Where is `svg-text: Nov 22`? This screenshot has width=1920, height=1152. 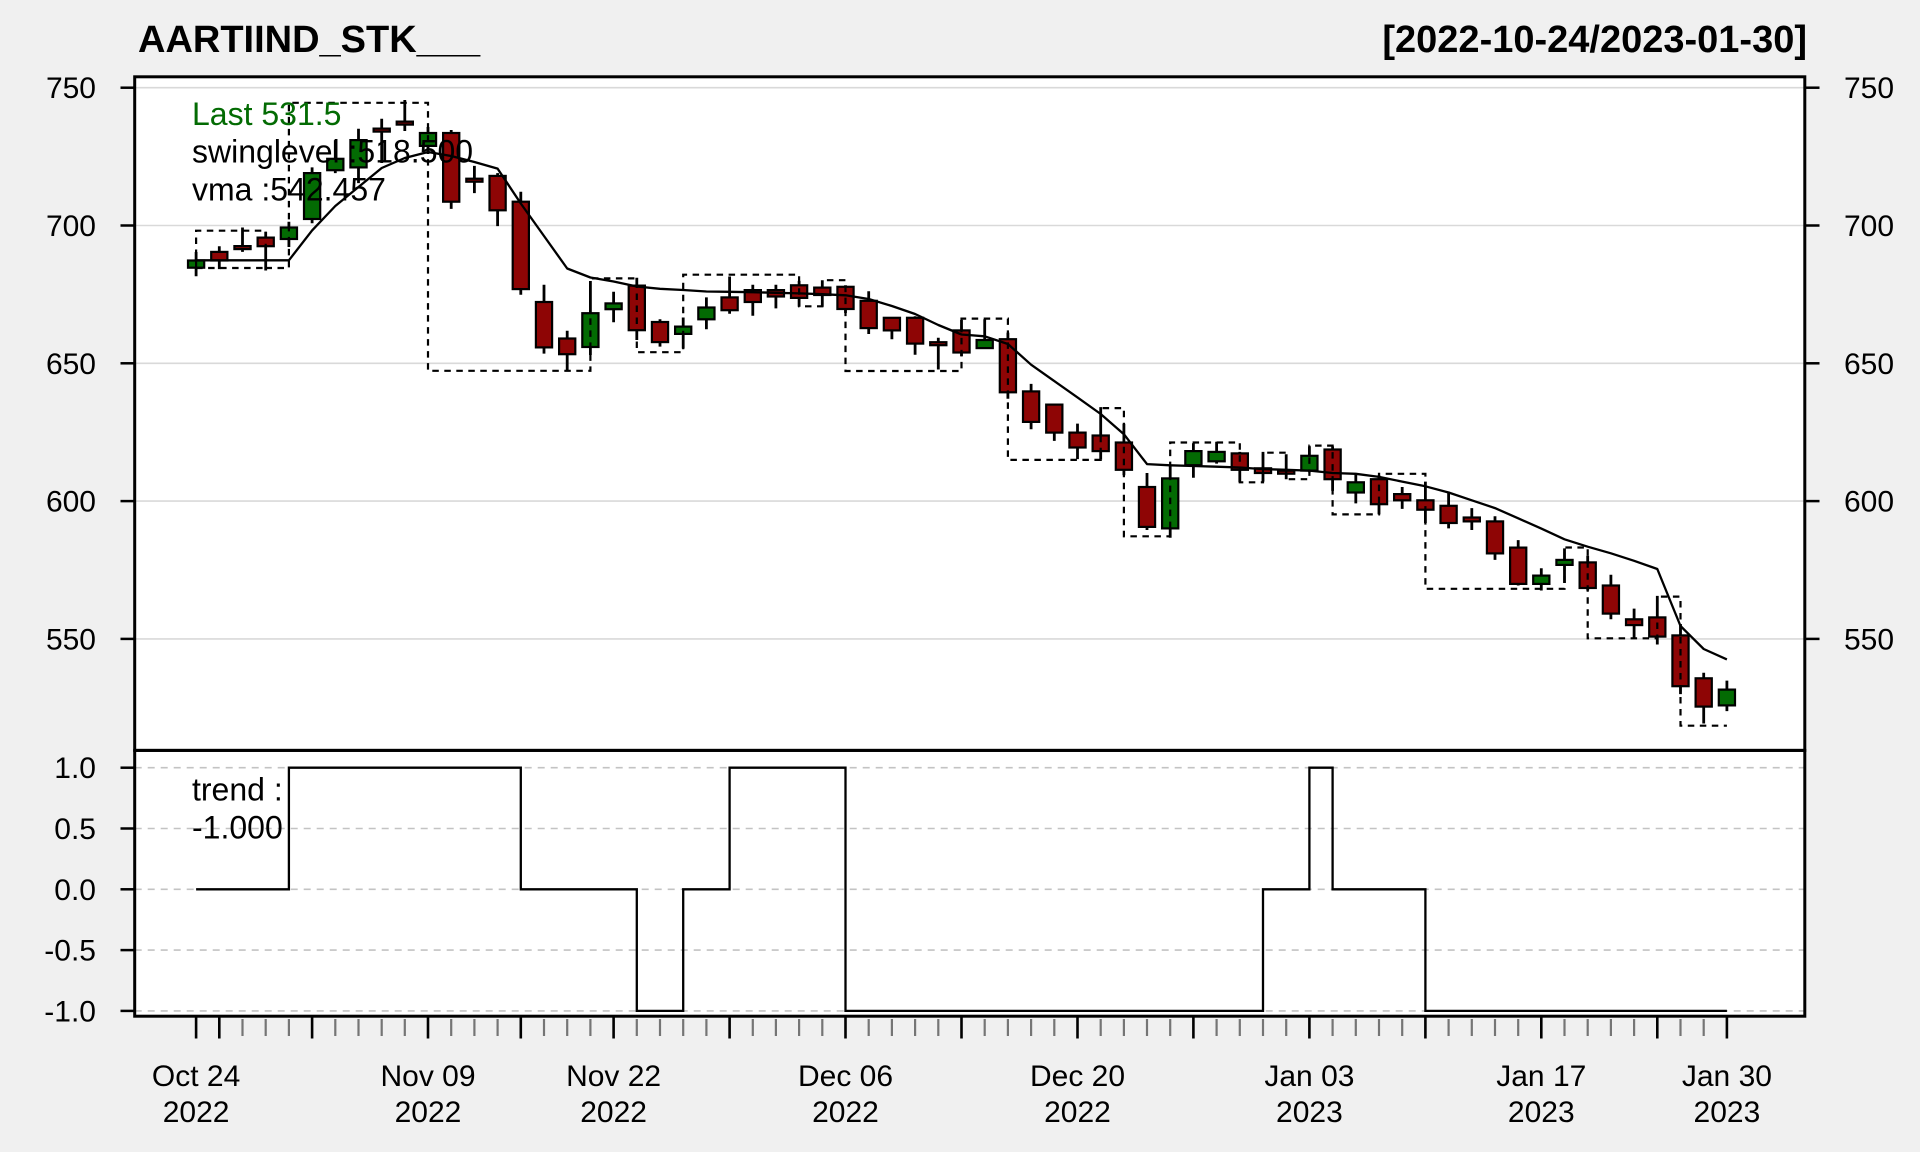
svg-text: Nov 22 is located at coordinates (613, 1076).